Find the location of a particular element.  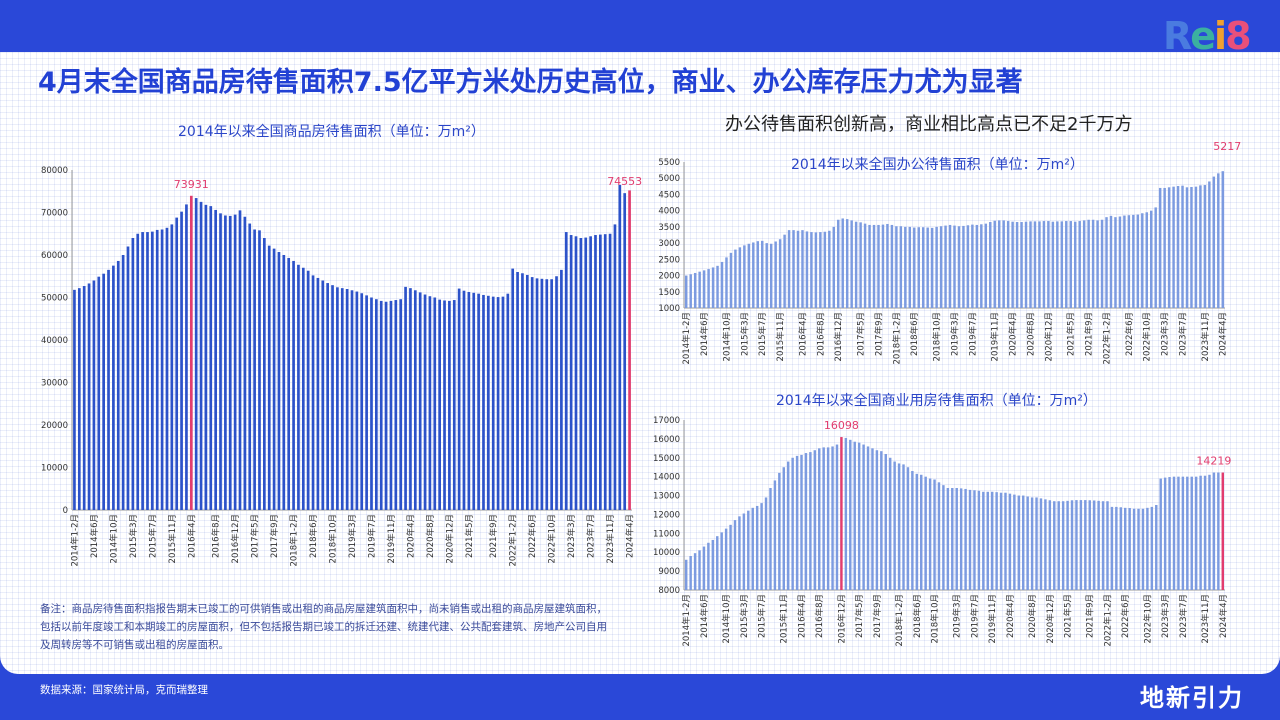

x-tick-label: 2020年8月 is located at coordinates (1032, 616).